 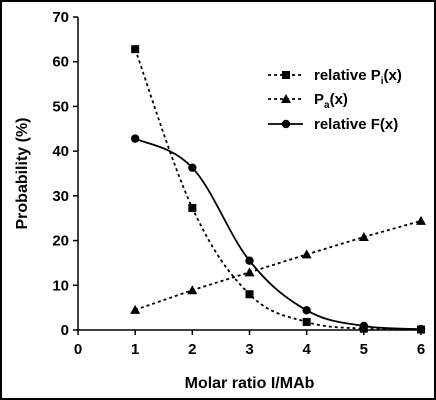 I want to click on legend-marker-square, so click(x=286, y=75).